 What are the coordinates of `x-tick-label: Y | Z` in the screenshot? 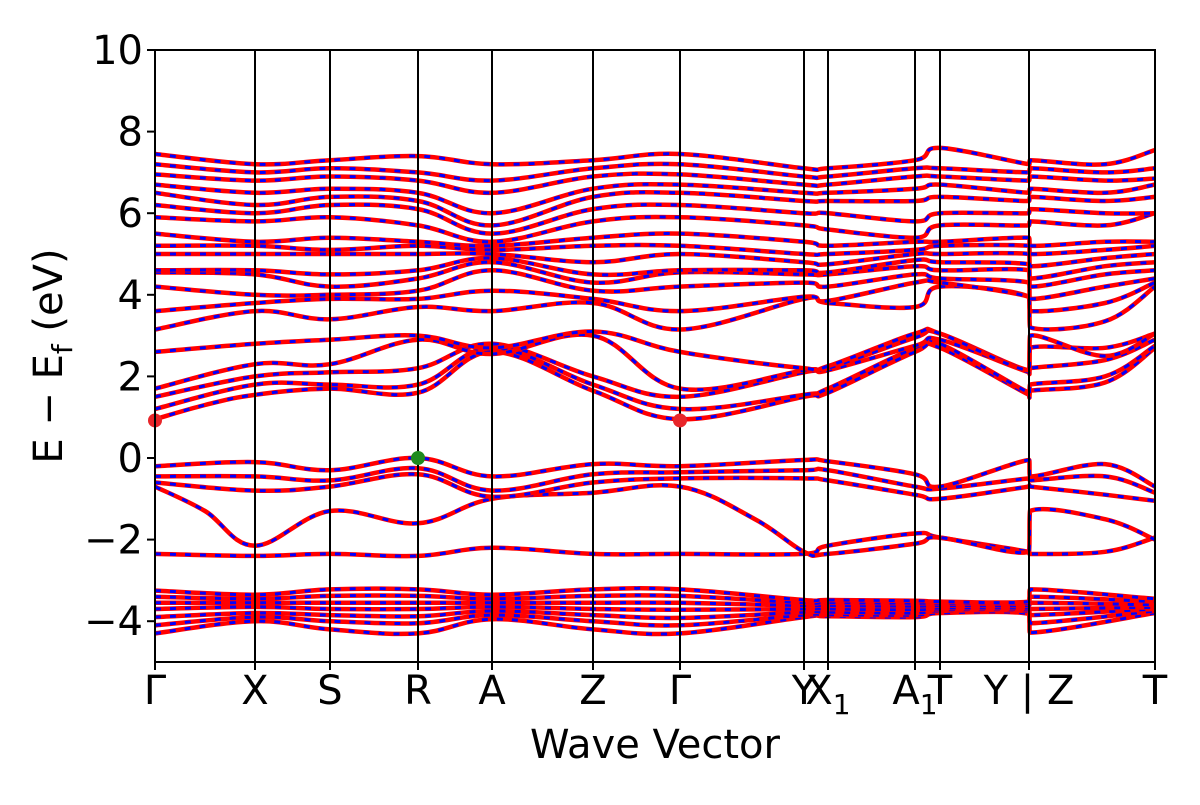 It's located at (1029, 691).